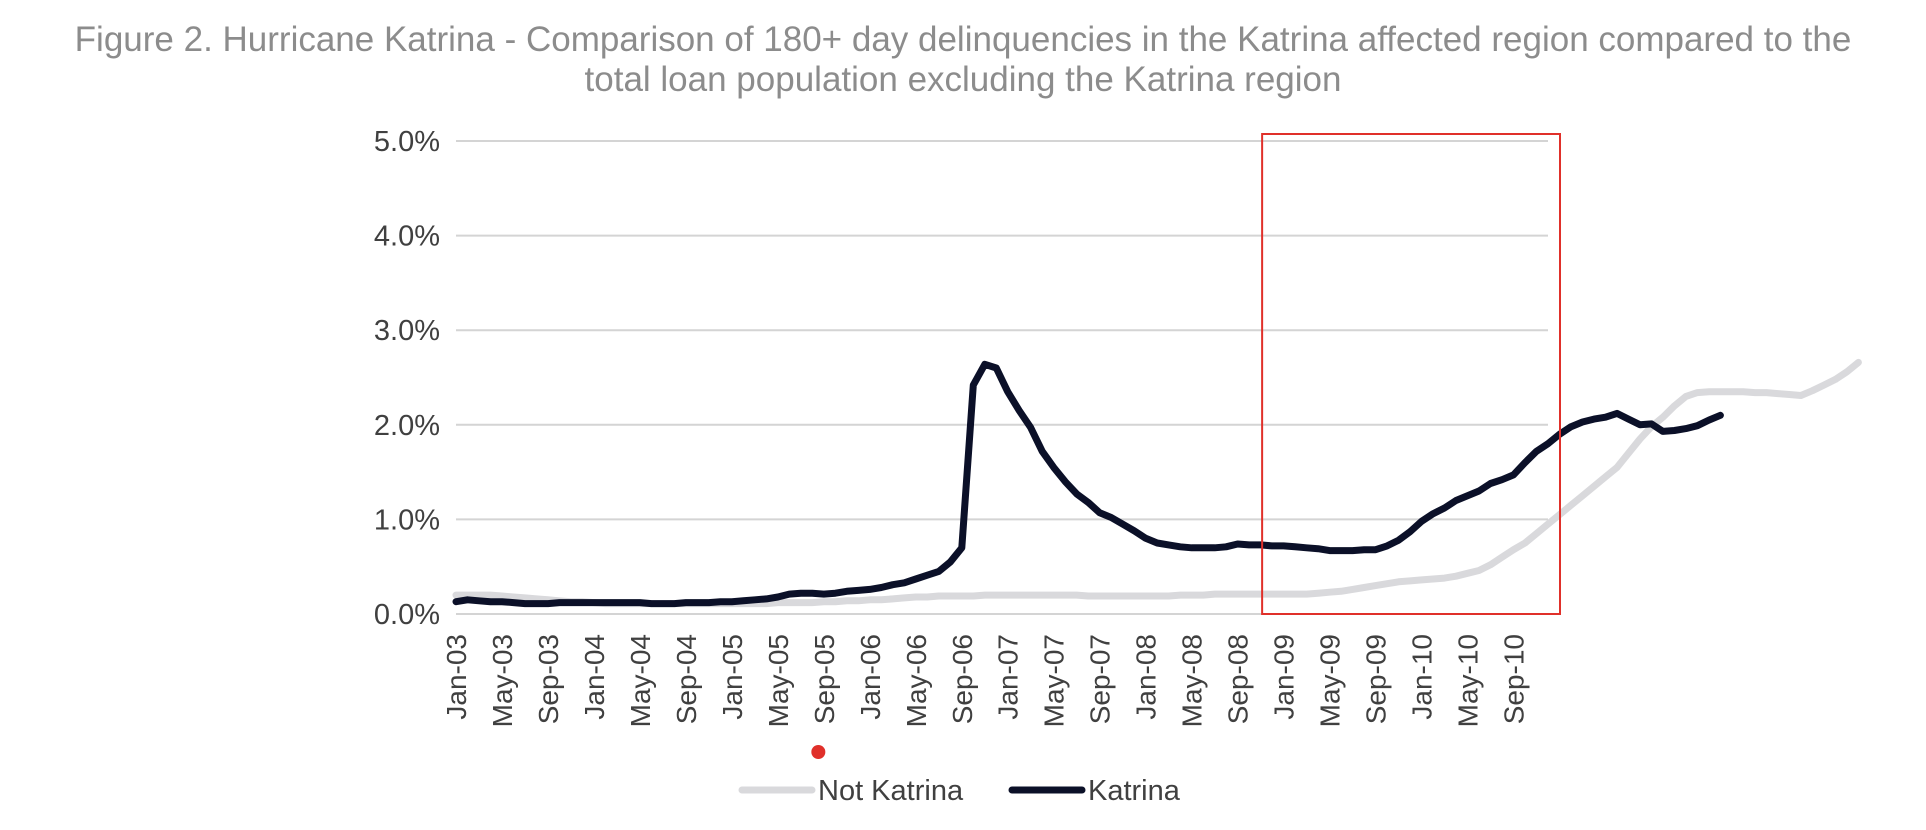  Describe the element at coordinates (502, 680) in the screenshot. I see `x-tick-label: May-03` at that location.